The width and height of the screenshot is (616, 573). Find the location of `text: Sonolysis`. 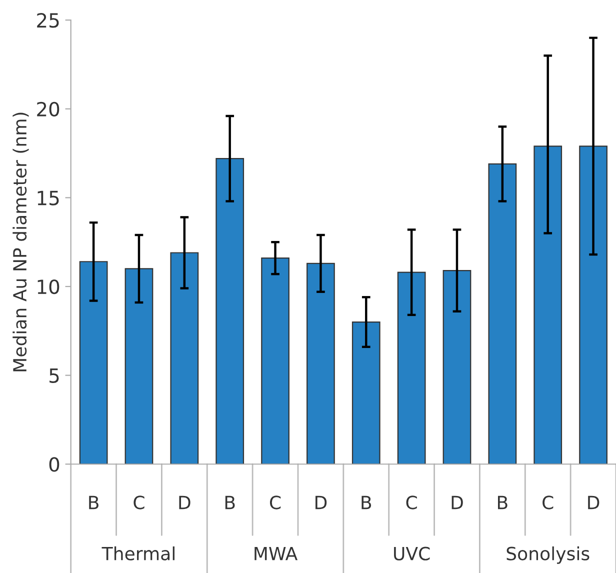

text: Sonolysis is located at coordinates (548, 555).